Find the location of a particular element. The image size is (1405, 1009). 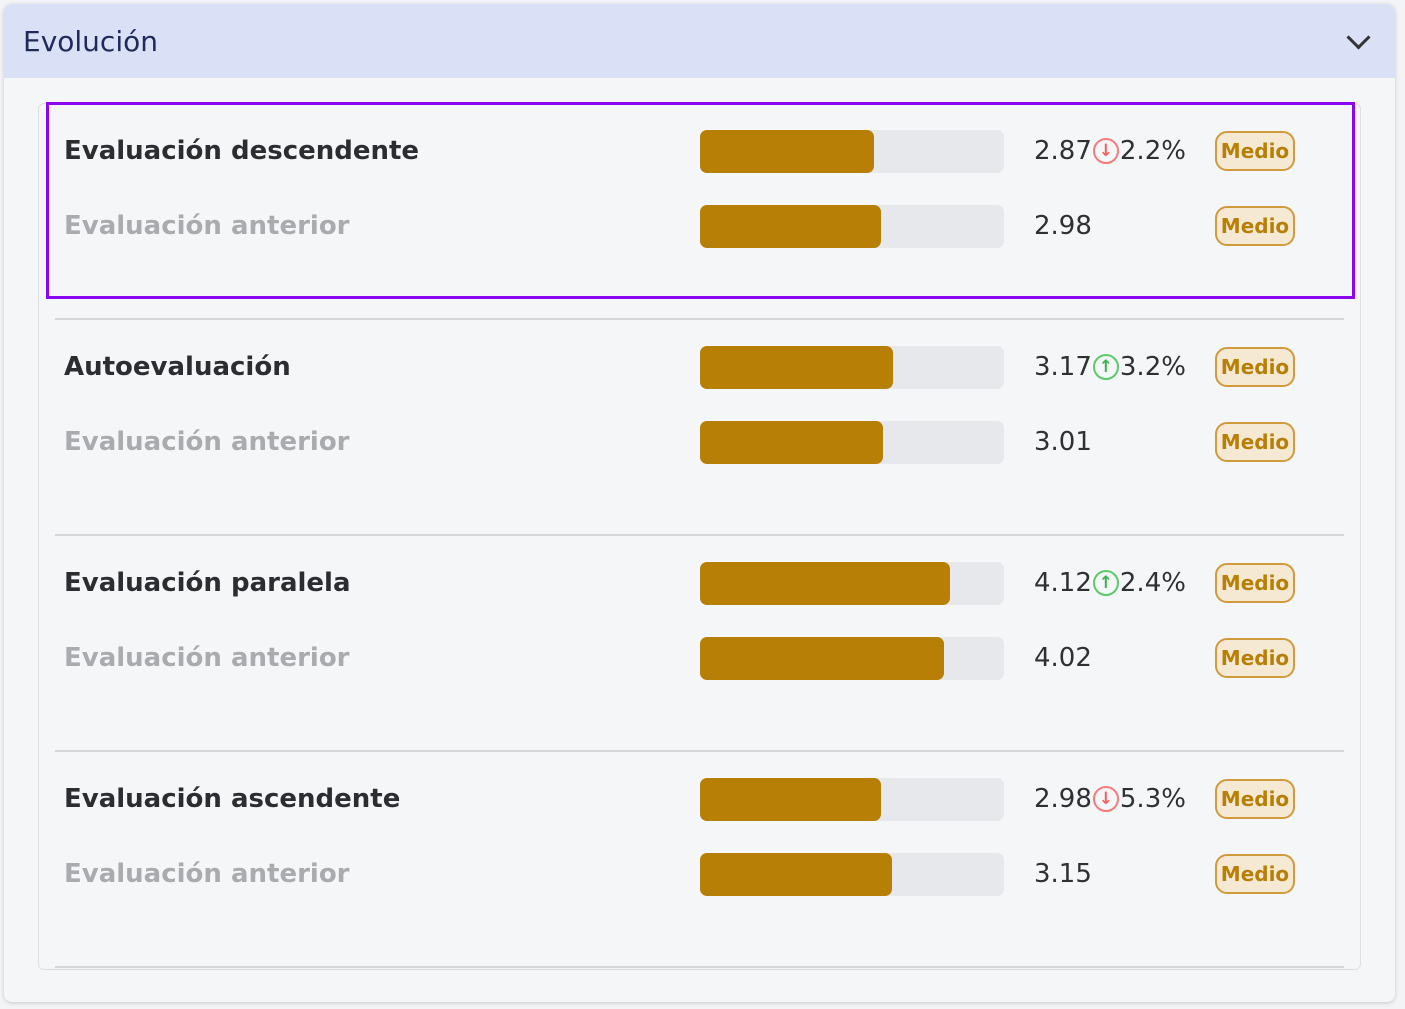

score-value: 2.87 ↓ 2.2% is located at coordinates (1110, 151).